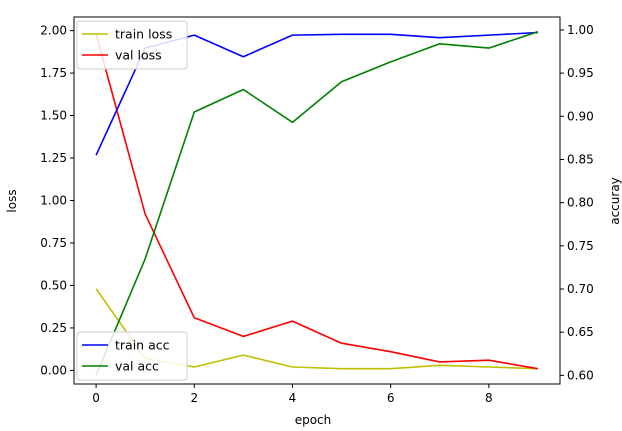  Describe the element at coordinates (53, 243) in the screenshot. I see `left-y-tick-label: 0.75` at that location.